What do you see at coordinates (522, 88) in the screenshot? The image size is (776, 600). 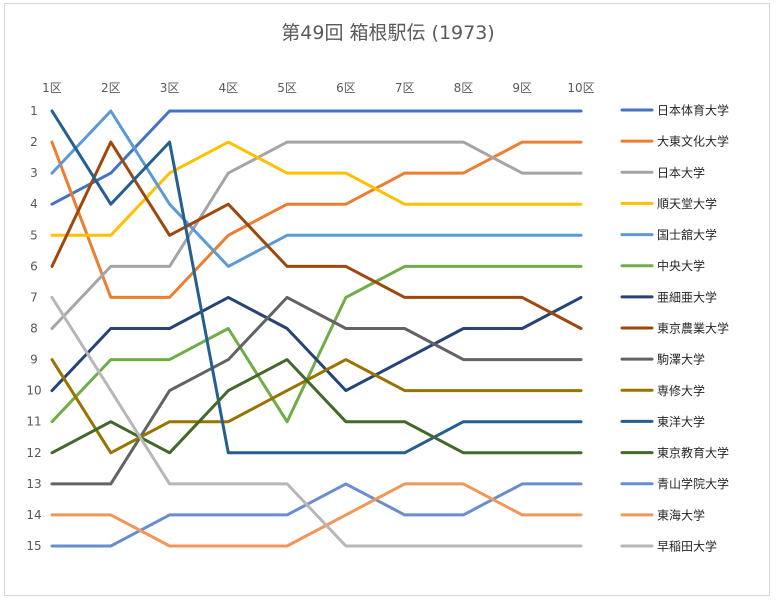 I see `x-tick-label: 9区` at bounding box center [522, 88].